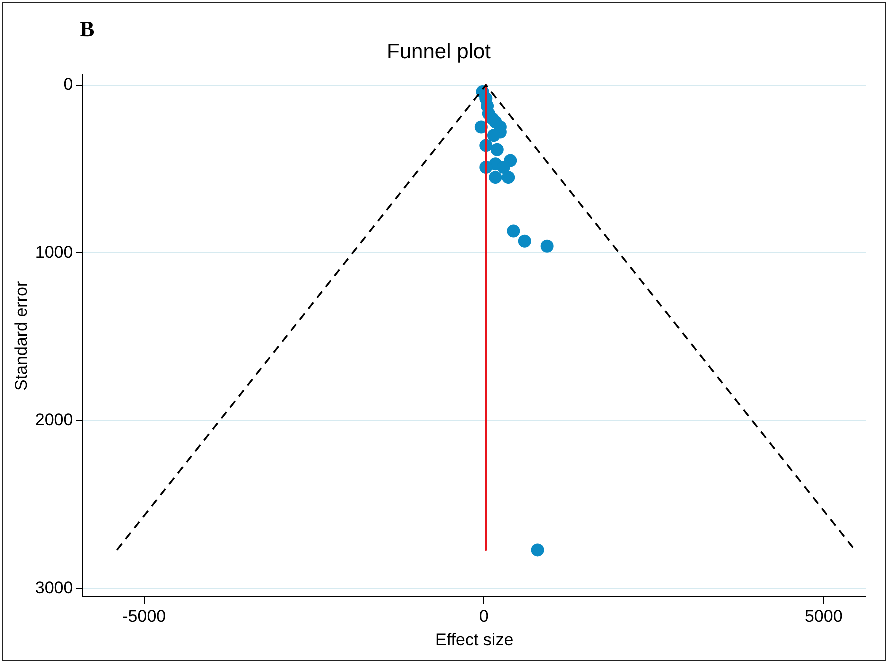  What do you see at coordinates (21, 336) in the screenshot?
I see `y-axis-title: Standard error` at bounding box center [21, 336].